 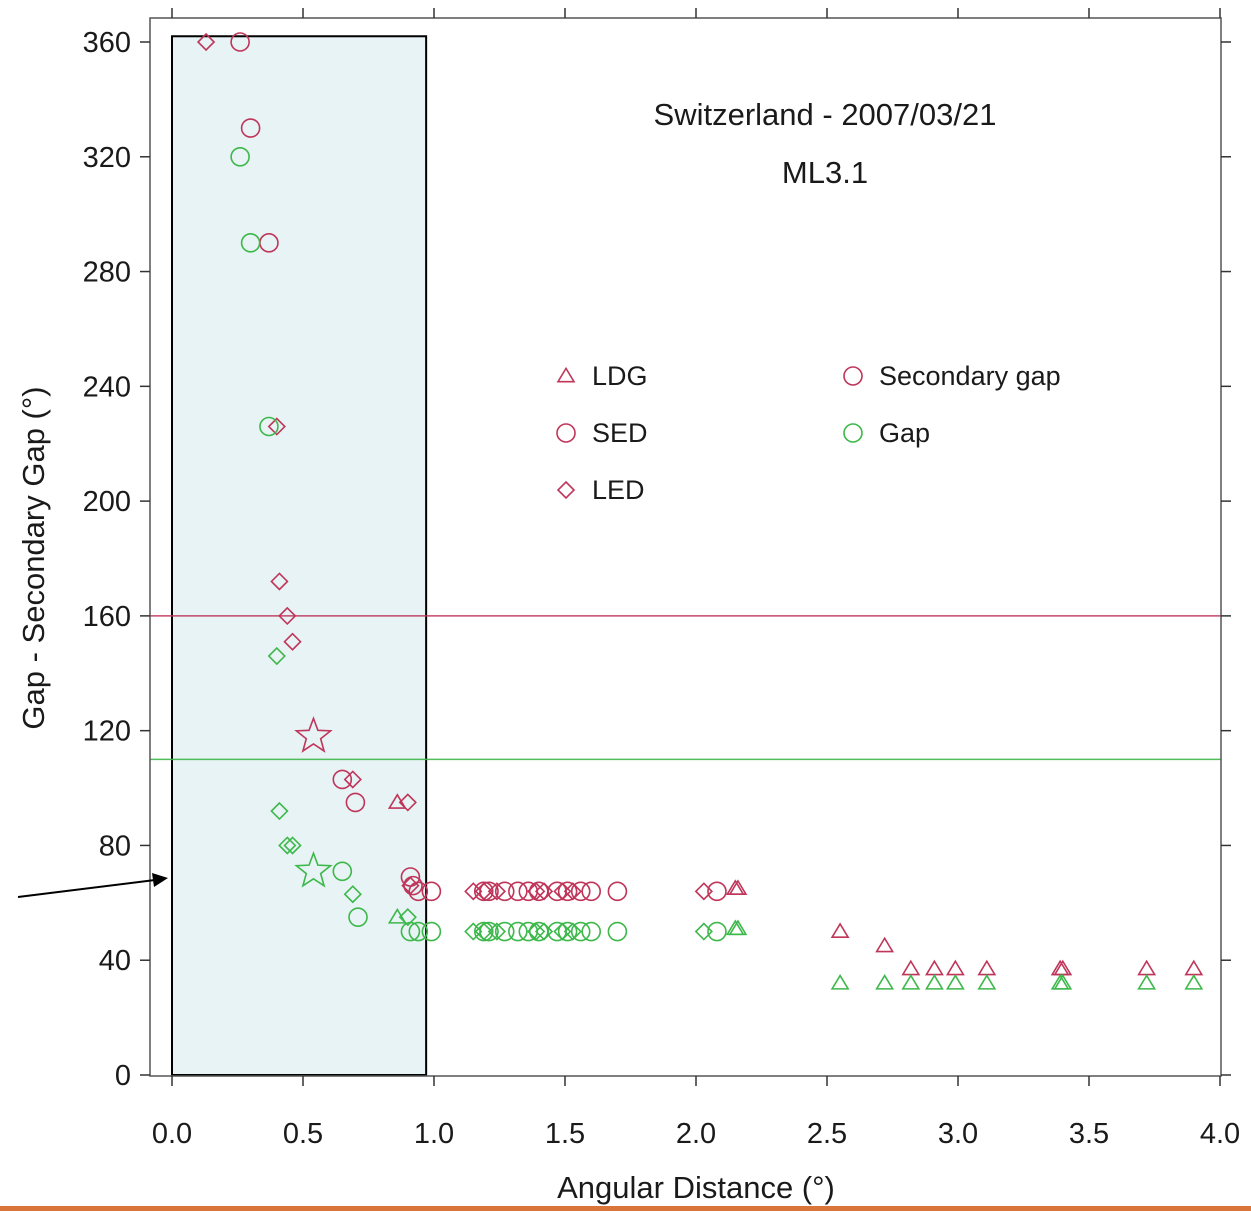 I want to click on y-tick-label: 0, so click(x=123, y=1076).